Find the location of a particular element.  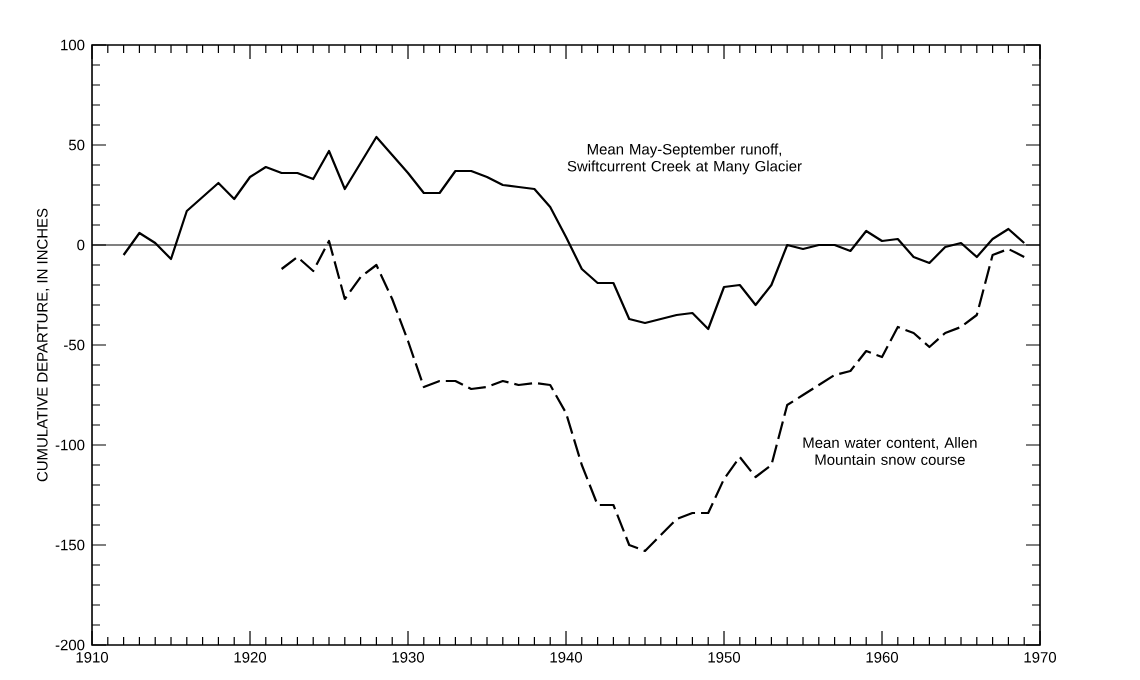

x-tick-label: 1940 is located at coordinates (566, 657).